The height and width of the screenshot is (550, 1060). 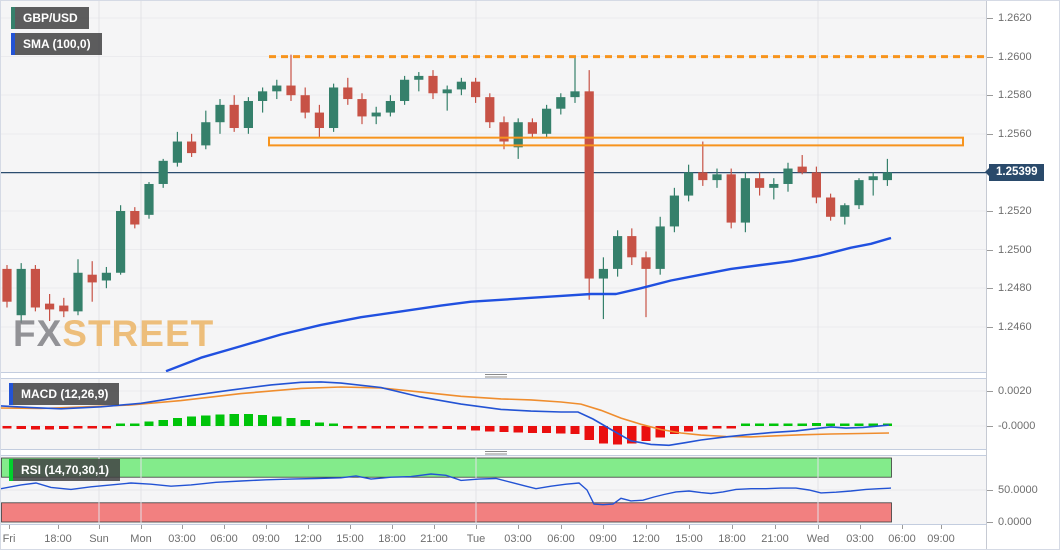 I want to click on panel-resize-handle-macd, so click(x=530, y=375).